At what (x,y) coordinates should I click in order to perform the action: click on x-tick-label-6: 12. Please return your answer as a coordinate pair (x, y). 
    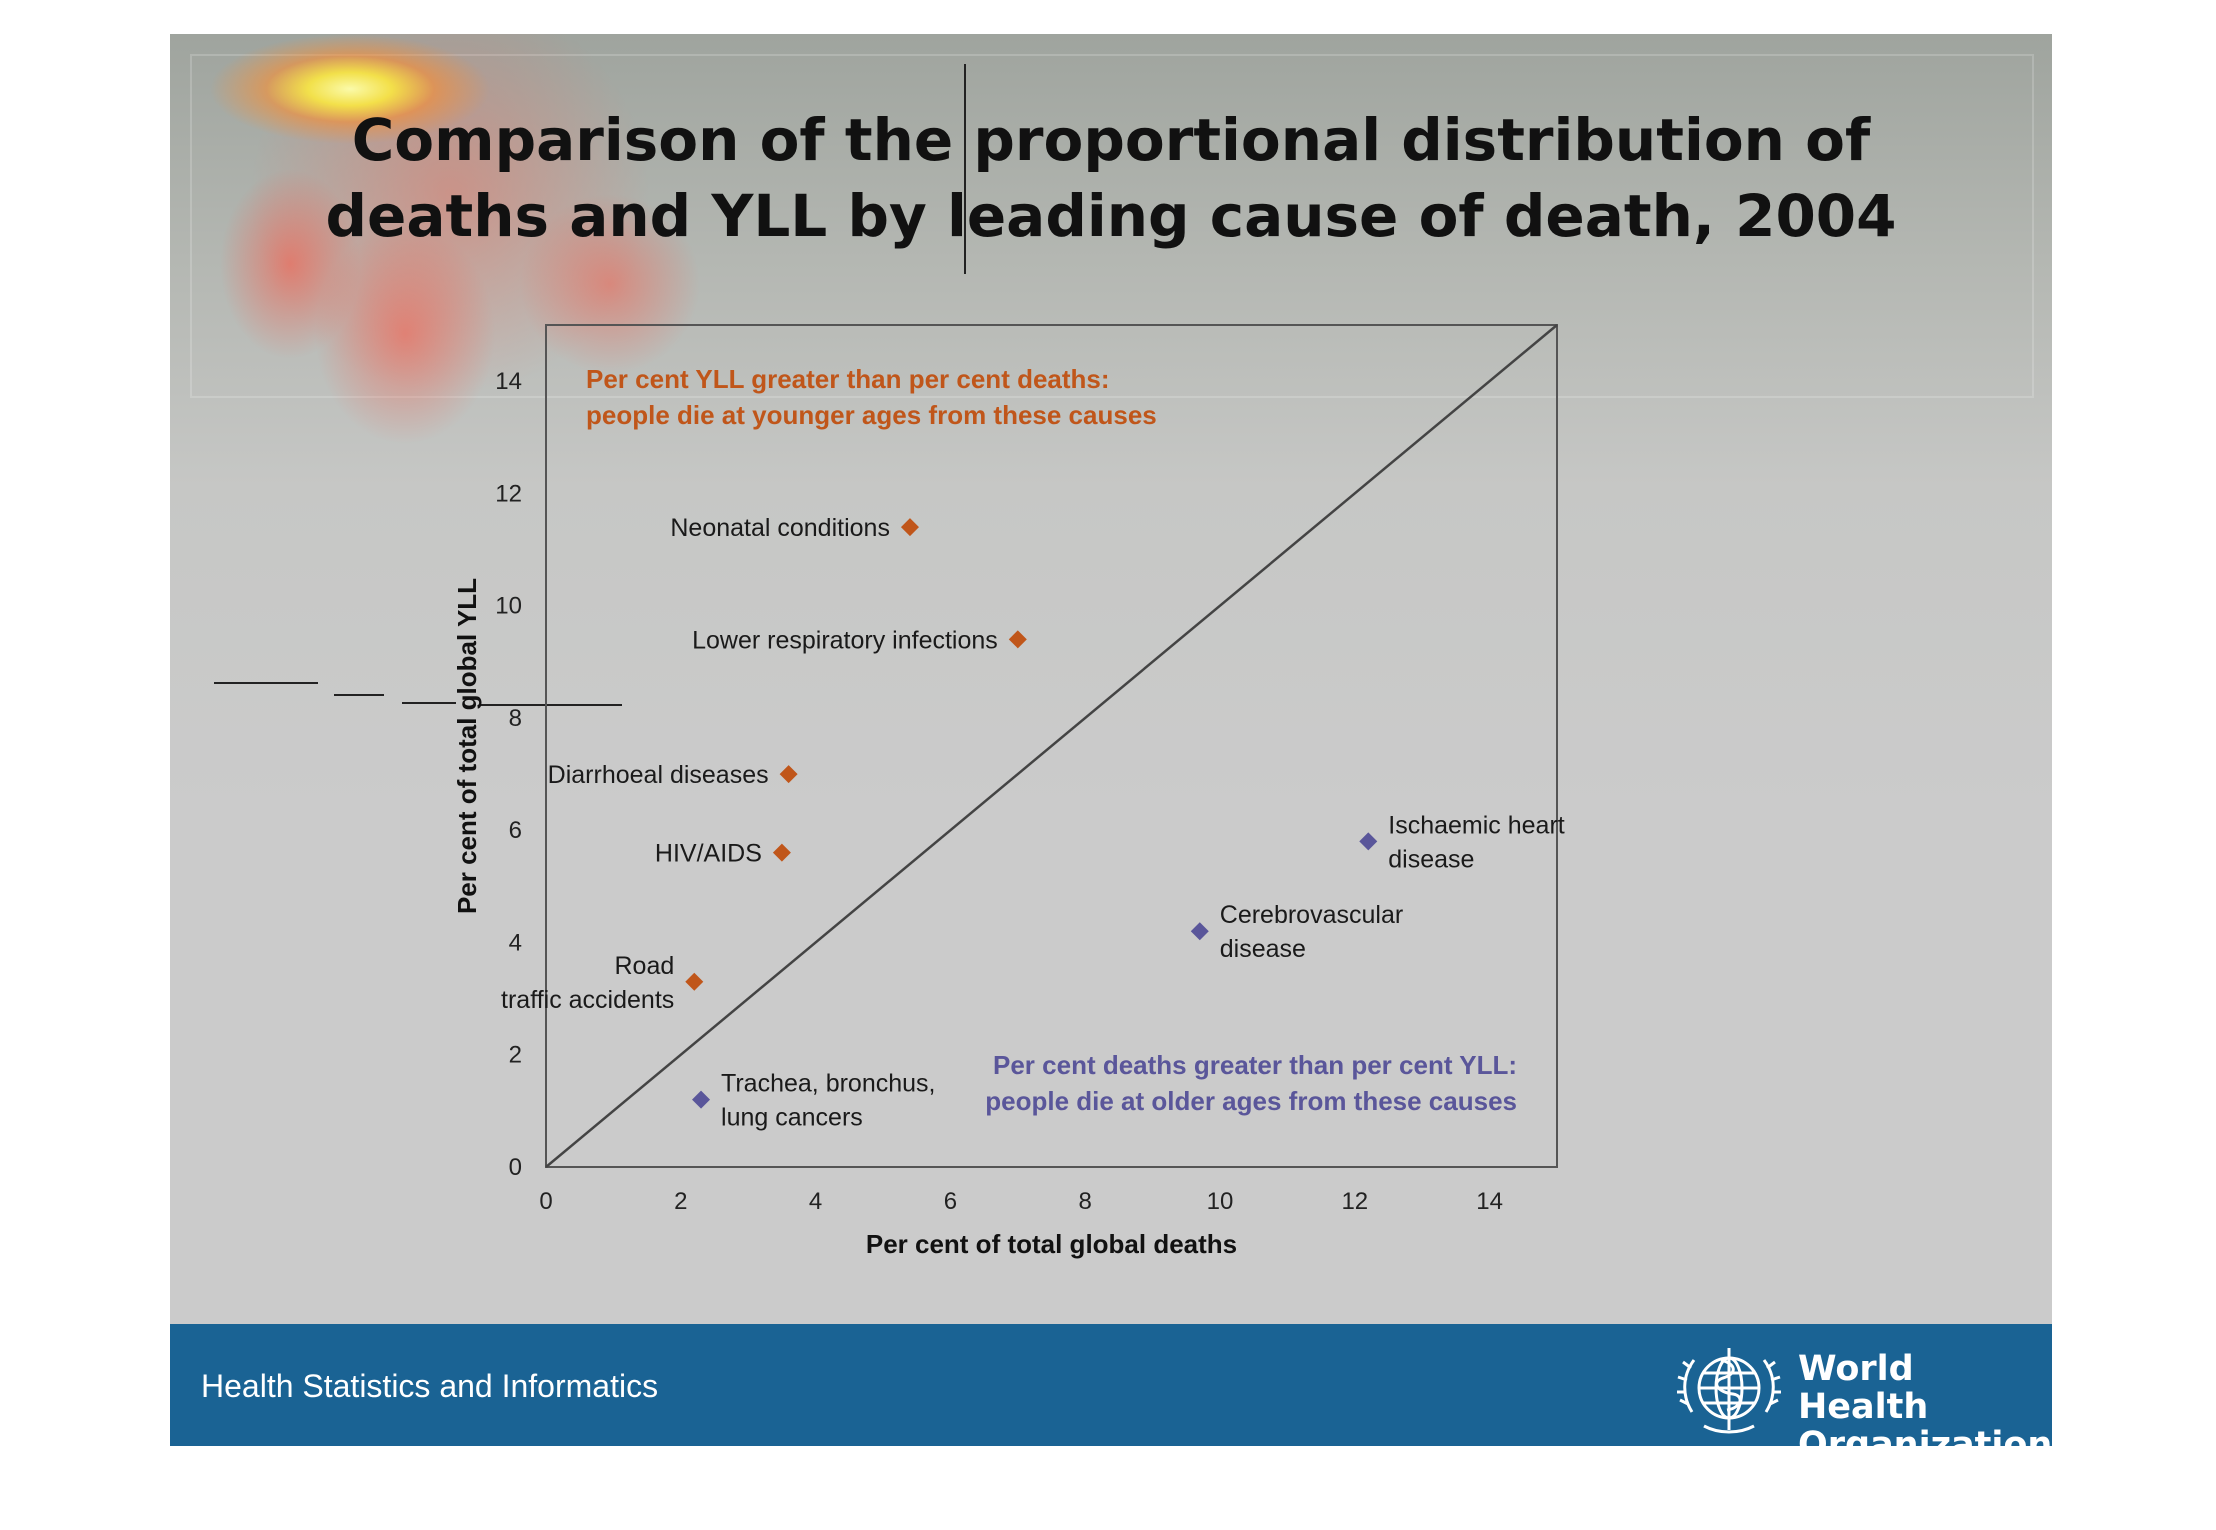
    Looking at the image, I should click on (1354, 1201).